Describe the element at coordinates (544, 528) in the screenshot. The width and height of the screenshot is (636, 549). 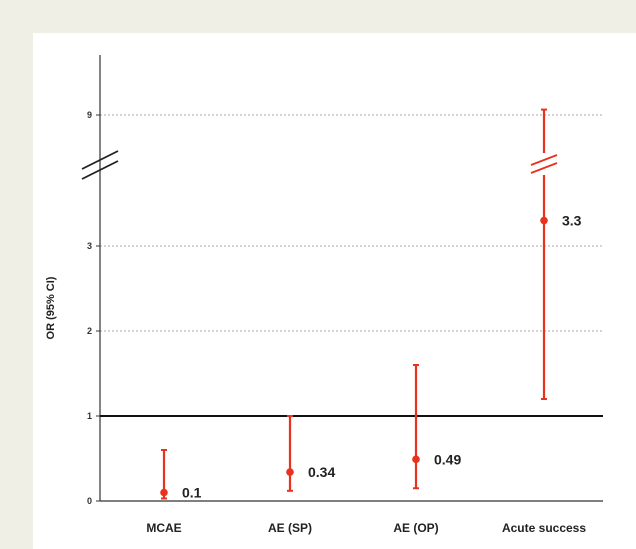
I see `x-category-label-4: Acute success` at that location.